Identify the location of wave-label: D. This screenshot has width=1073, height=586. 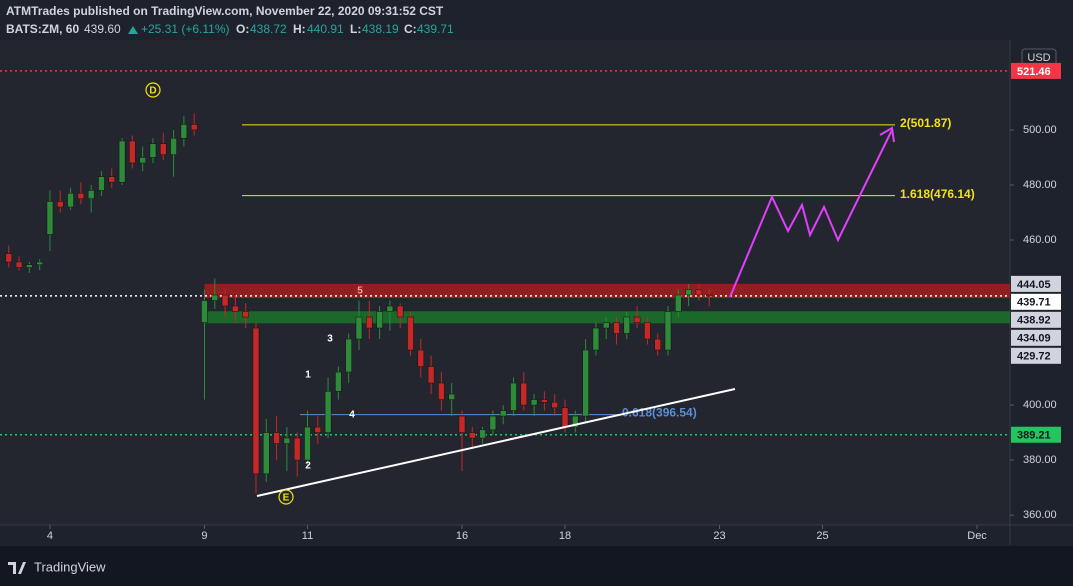
(152, 91).